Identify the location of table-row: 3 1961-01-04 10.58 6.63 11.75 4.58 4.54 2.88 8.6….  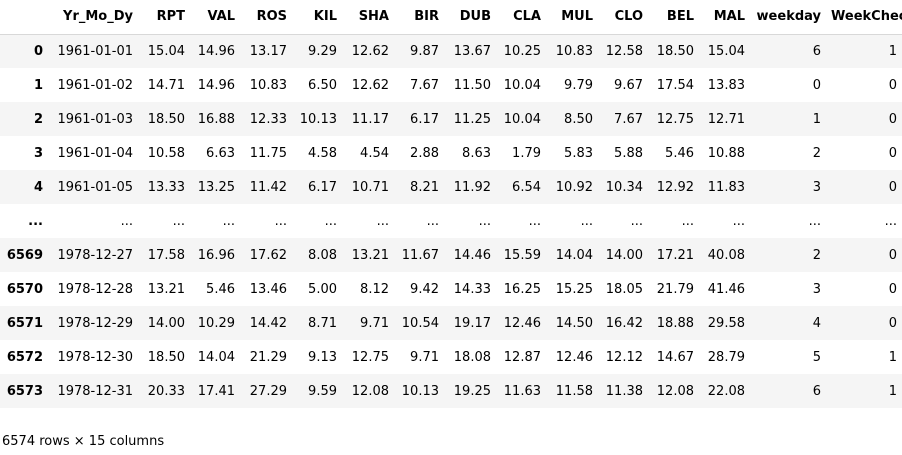
(451, 153).